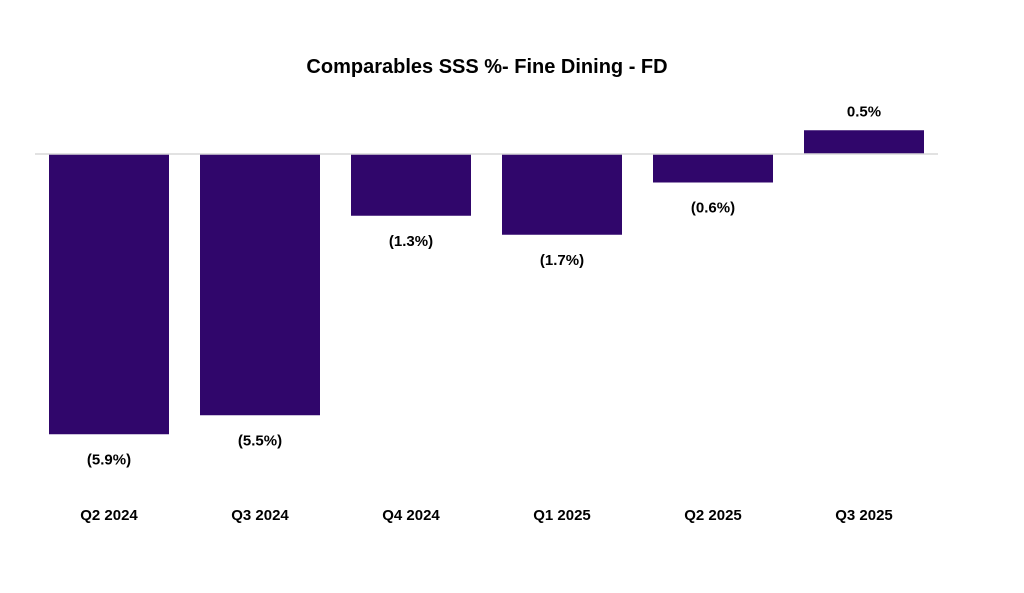 The height and width of the screenshot is (593, 1024). Describe the element at coordinates (411, 185) in the screenshot. I see `bar-q4-2024` at that location.